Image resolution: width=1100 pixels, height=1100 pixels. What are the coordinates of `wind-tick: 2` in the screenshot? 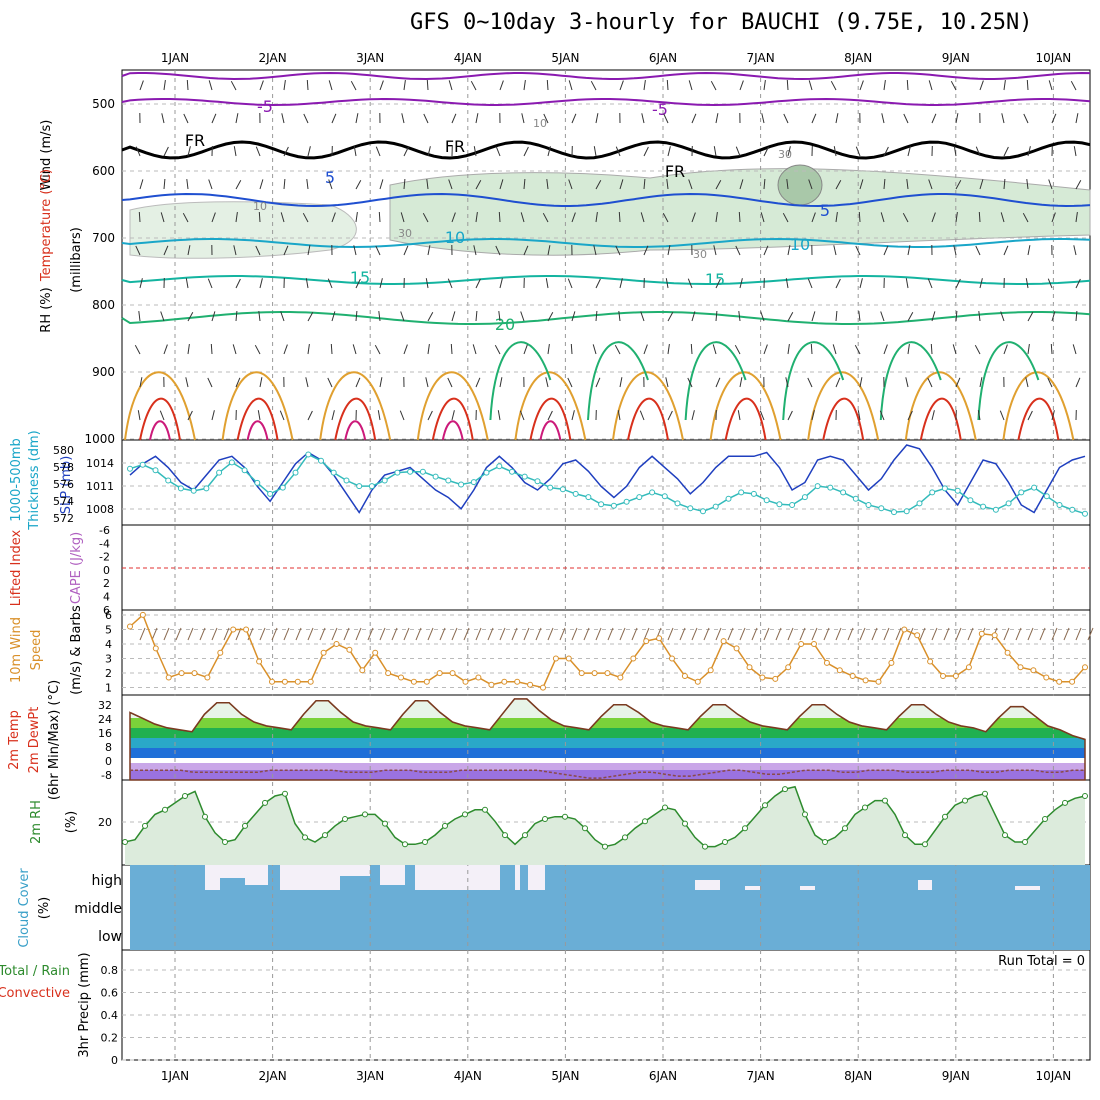 It's located at (108, 673).